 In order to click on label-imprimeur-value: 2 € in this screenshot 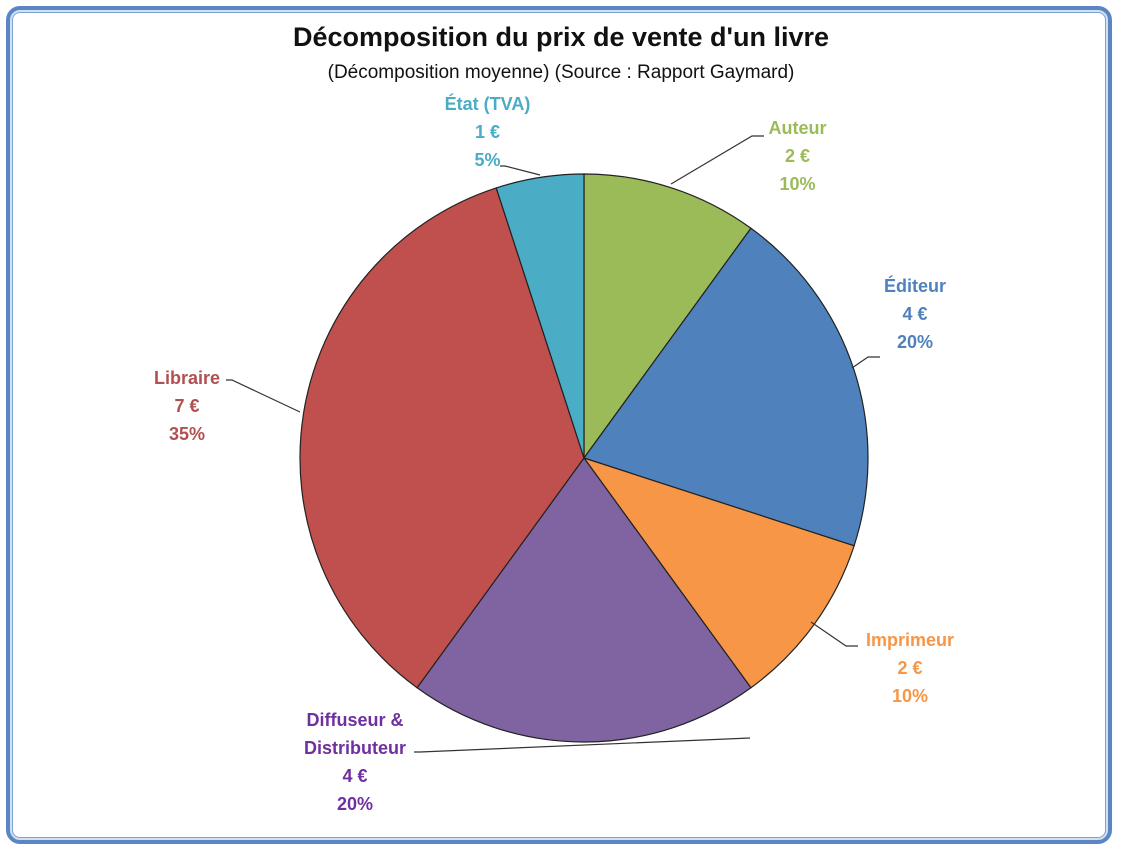, I will do `click(910, 668)`.